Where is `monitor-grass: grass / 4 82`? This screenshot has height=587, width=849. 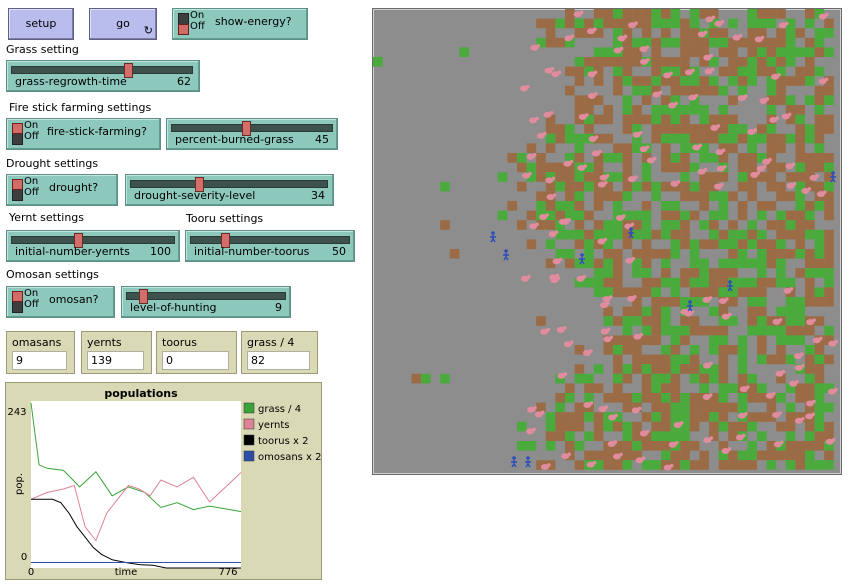 monitor-grass: grass / 4 82 is located at coordinates (279, 352).